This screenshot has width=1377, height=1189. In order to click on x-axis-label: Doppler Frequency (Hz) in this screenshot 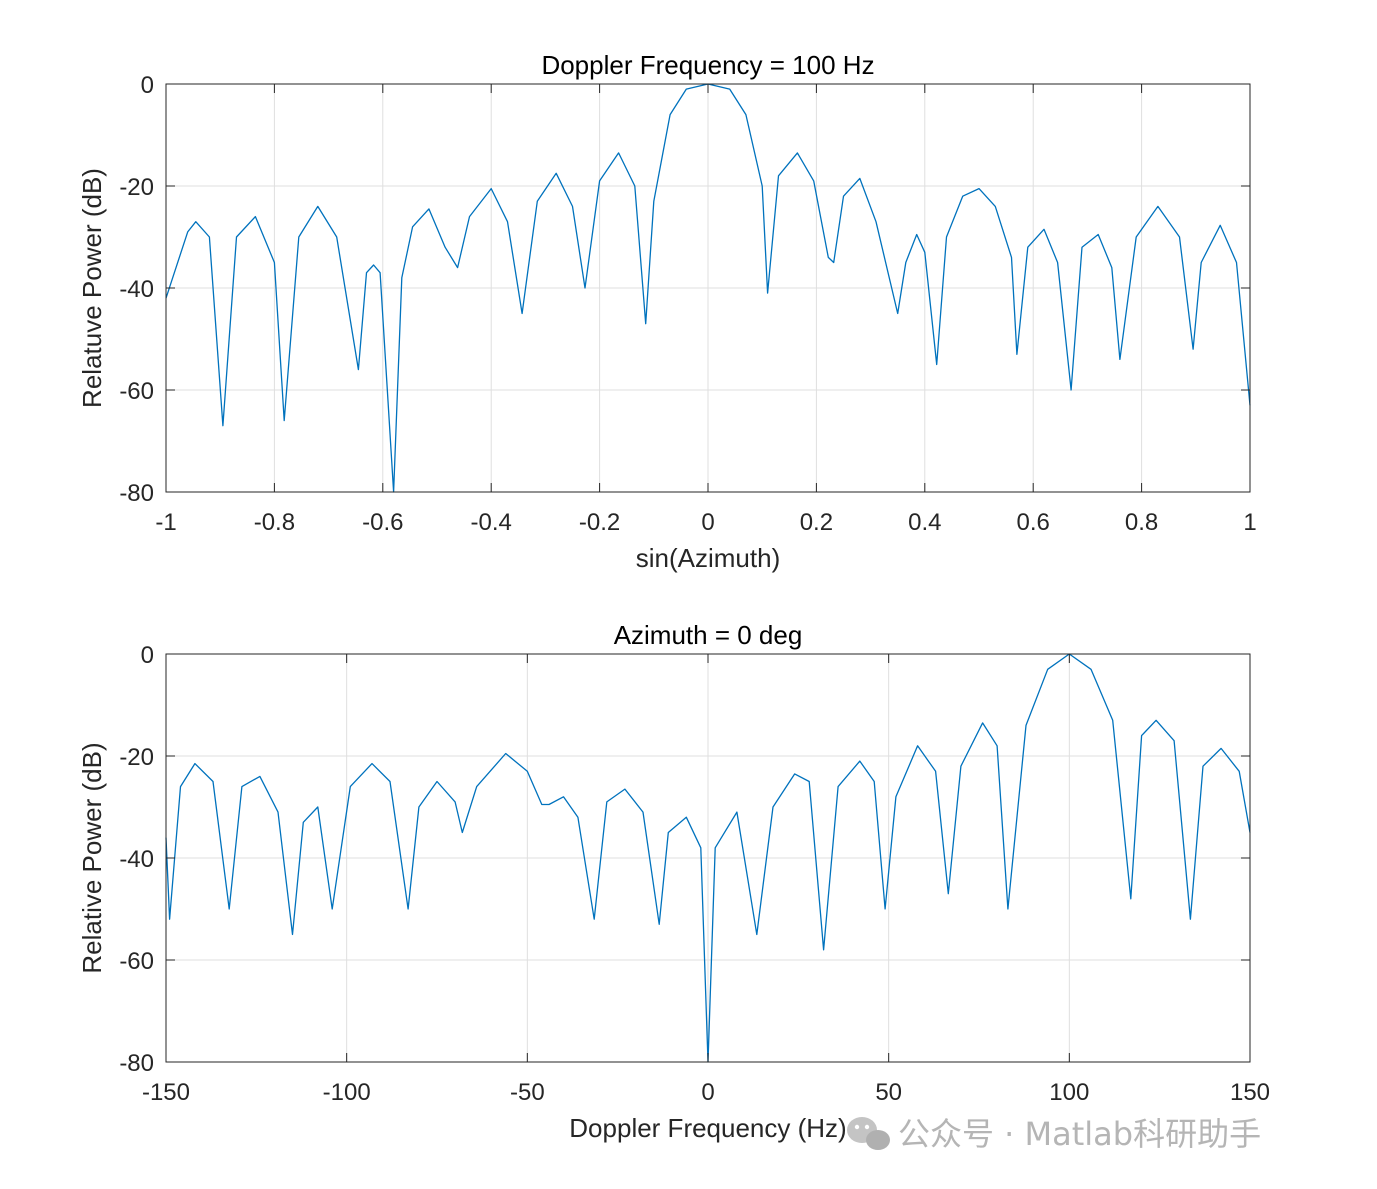, I will do `click(707, 1128)`.